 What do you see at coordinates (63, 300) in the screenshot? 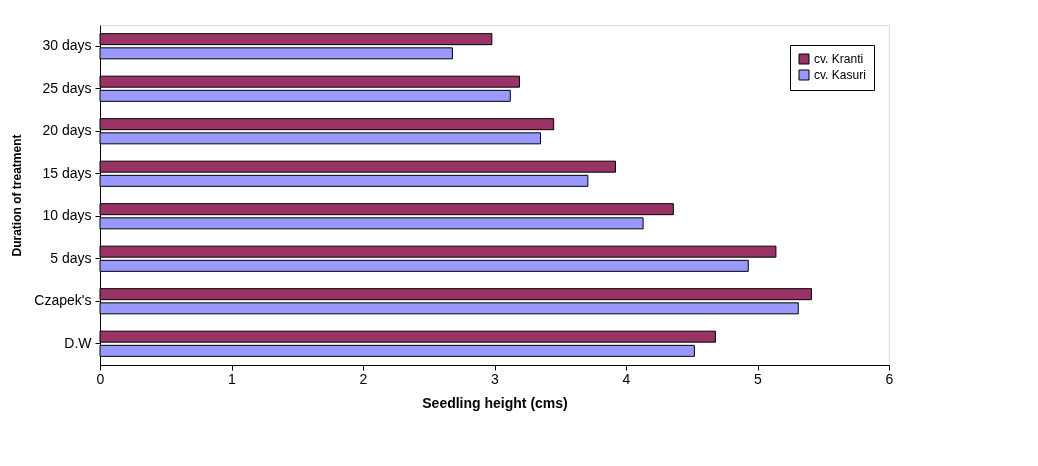
I see `y-tick-label: Czapek's` at bounding box center [63, 300].